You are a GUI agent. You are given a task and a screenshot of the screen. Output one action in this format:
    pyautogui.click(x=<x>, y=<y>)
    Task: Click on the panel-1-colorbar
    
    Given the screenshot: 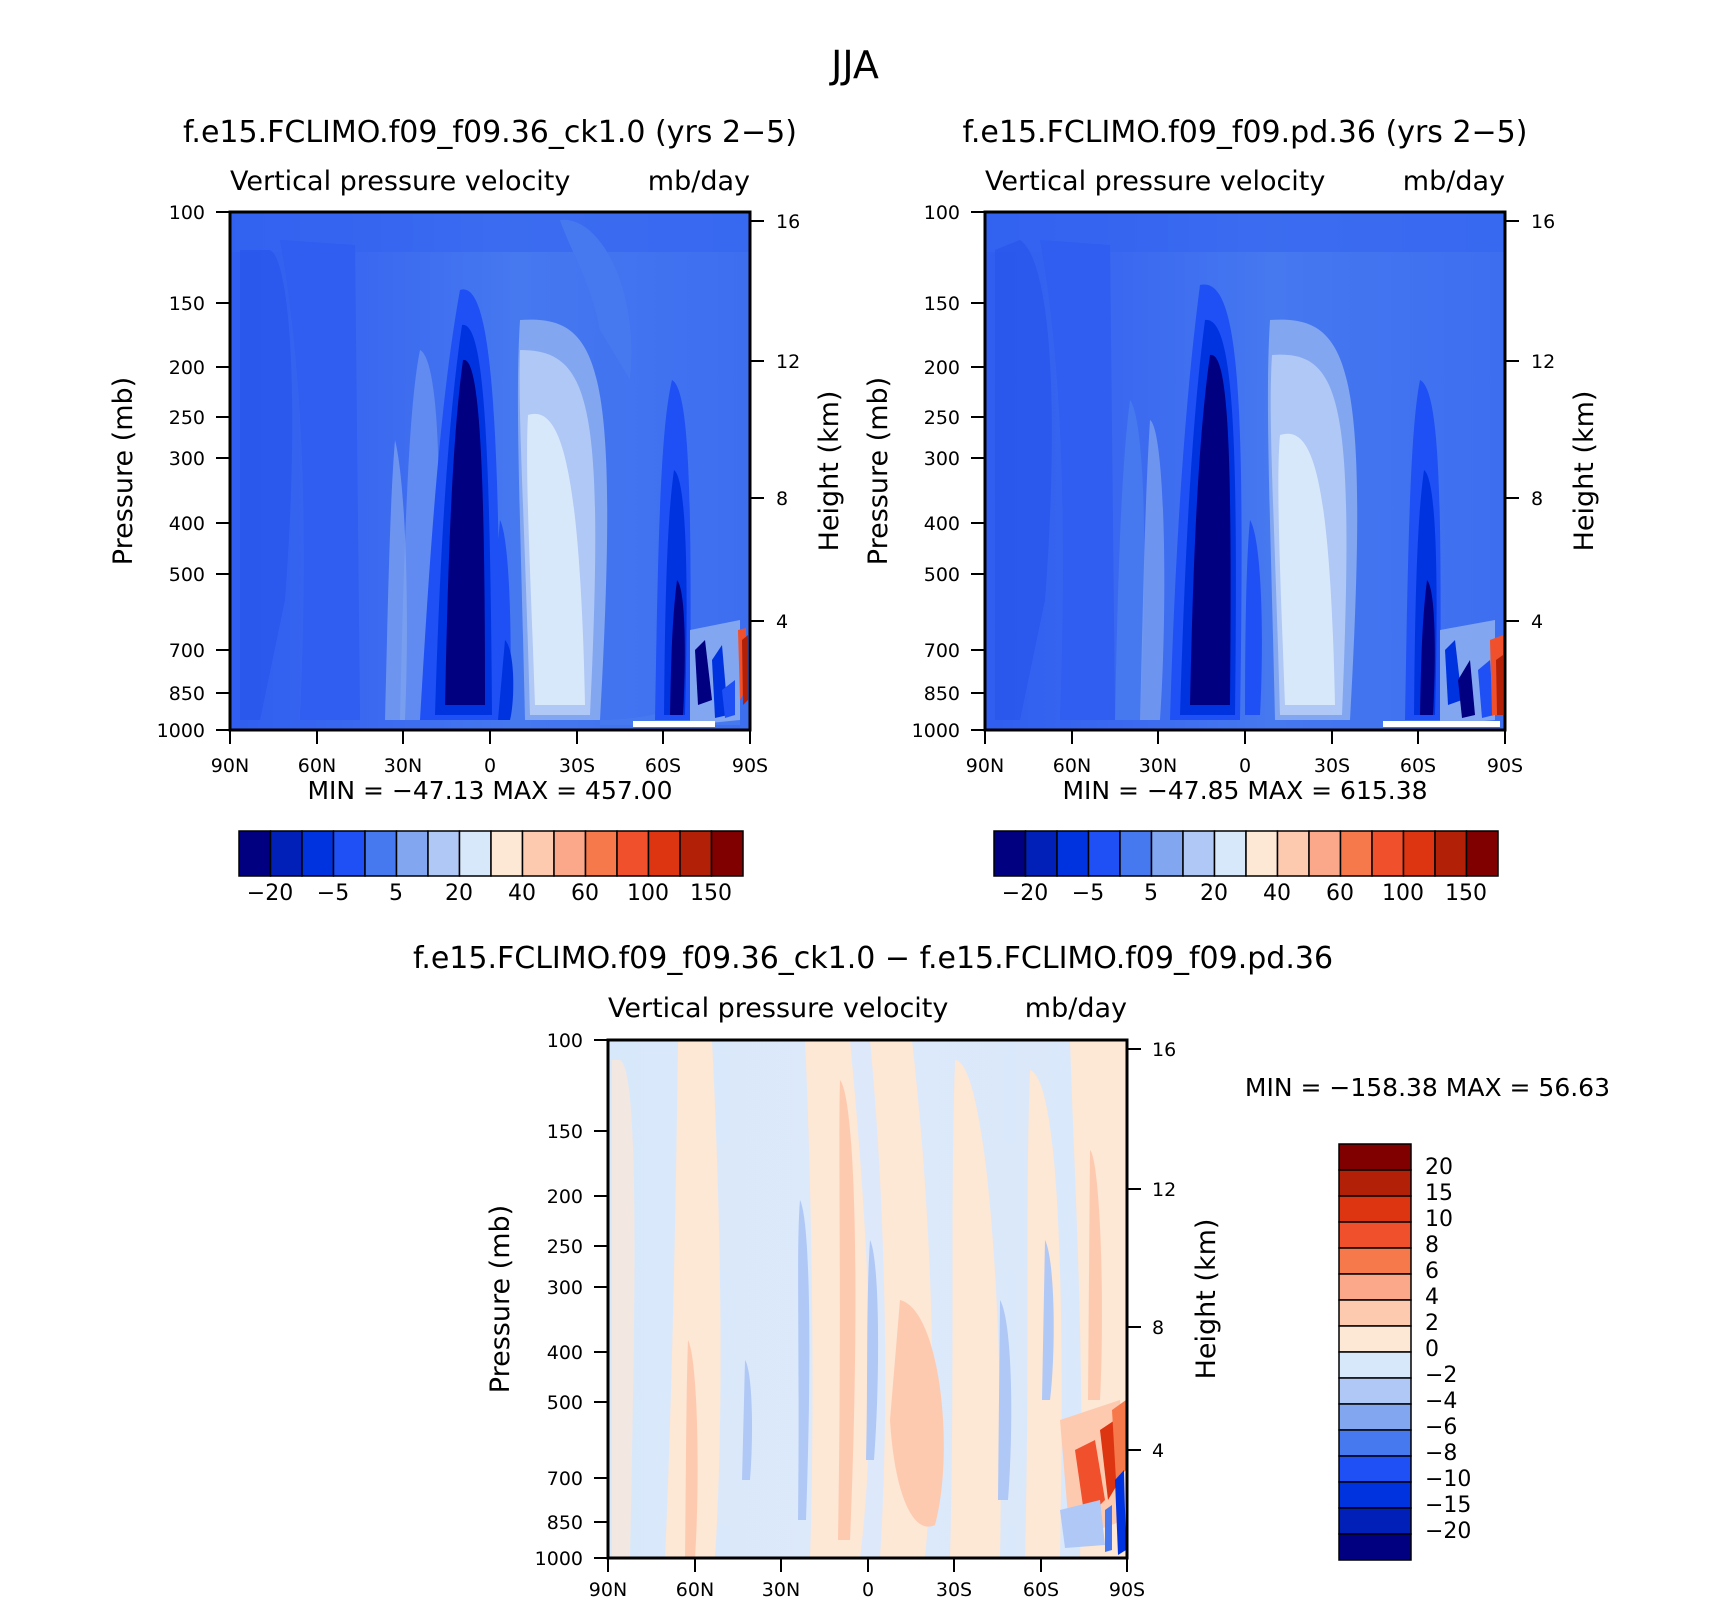 What is the action you would take?
    pyautogui.click(x=491, y=853)
    